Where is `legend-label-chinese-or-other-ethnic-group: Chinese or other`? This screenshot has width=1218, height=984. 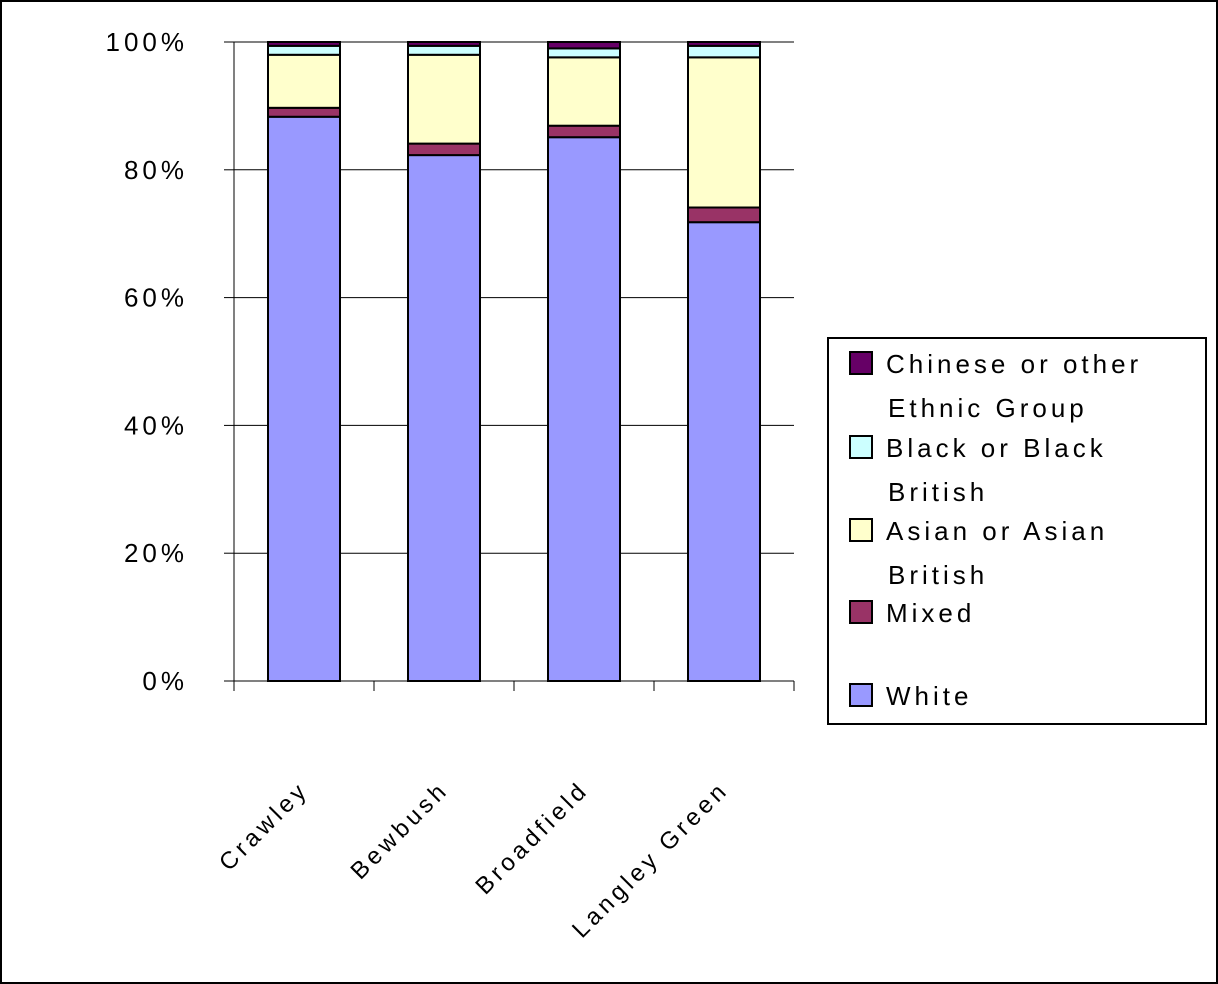 legend-label-chinese-or-other-ethnic-group: Chinese or other is located at coordinates (1014, 364).